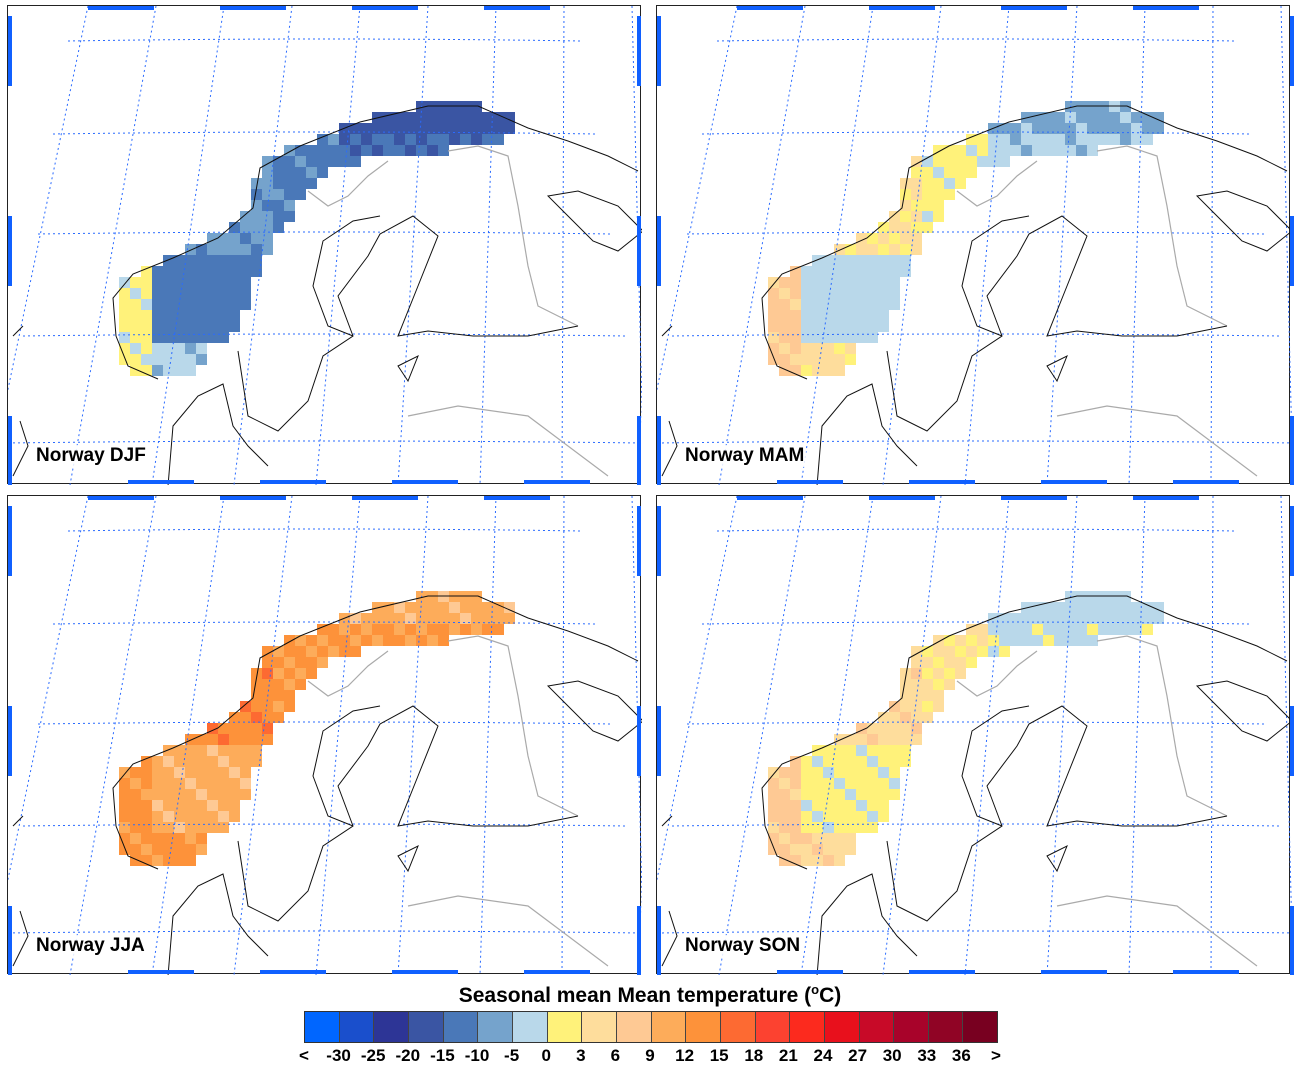 This screenshot has height=1068, width=1300. What do you see at coordinates (477, 1055) in the screenshot?
I see `colorbar-tick-label: -10` at bounding box center [477, 1055].